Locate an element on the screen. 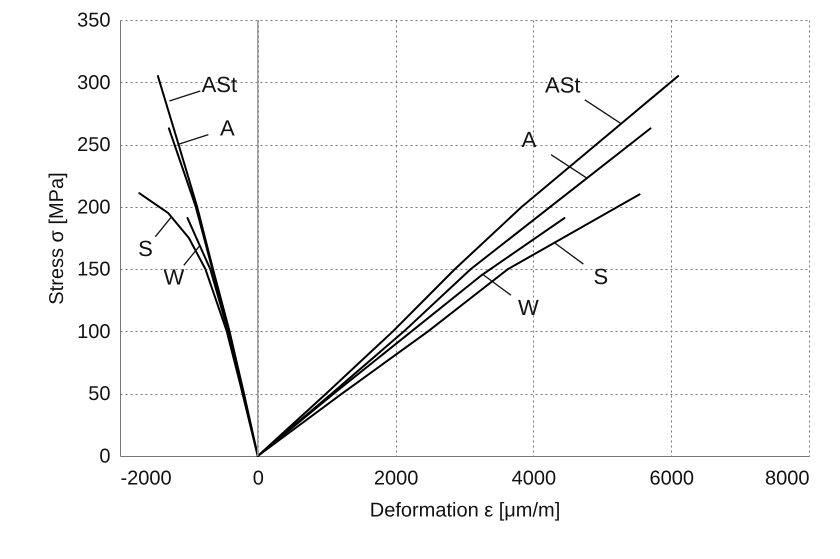  y-tick-label: 100 is located at coordinates (93, 331).